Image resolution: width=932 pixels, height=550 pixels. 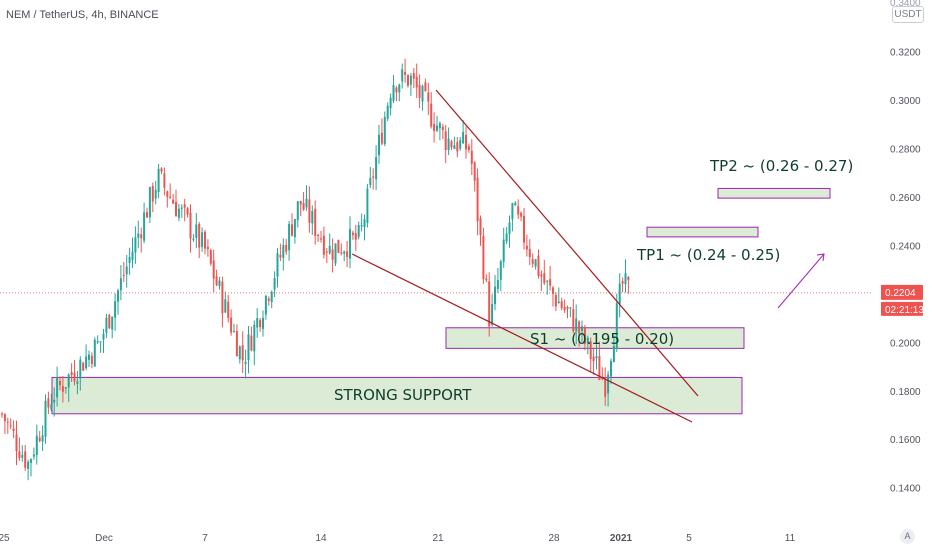 What do you see at coordinates (907, 536) in the screenshot?
I see `auto-scale-button: A` at bounding box center [907, 536].